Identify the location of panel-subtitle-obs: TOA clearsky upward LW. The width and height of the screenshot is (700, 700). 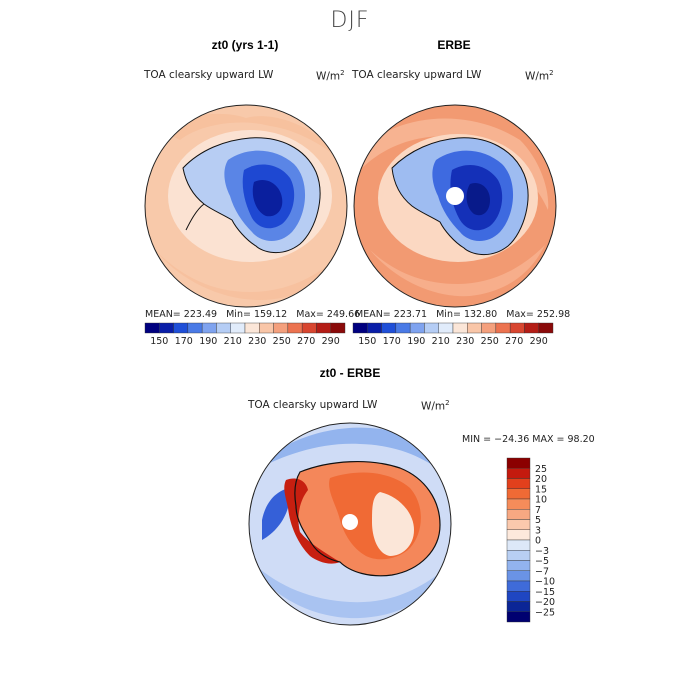
(417, 75).